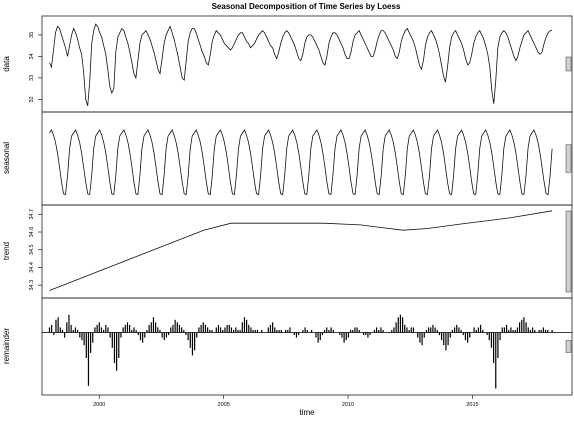 Image resolution: width=574 pixels, height=425 pixels. What do you see at coordinates (301, 162) in the screenshot?
I see `panel-seasonal-series-line` at bounding box center [301, 162].